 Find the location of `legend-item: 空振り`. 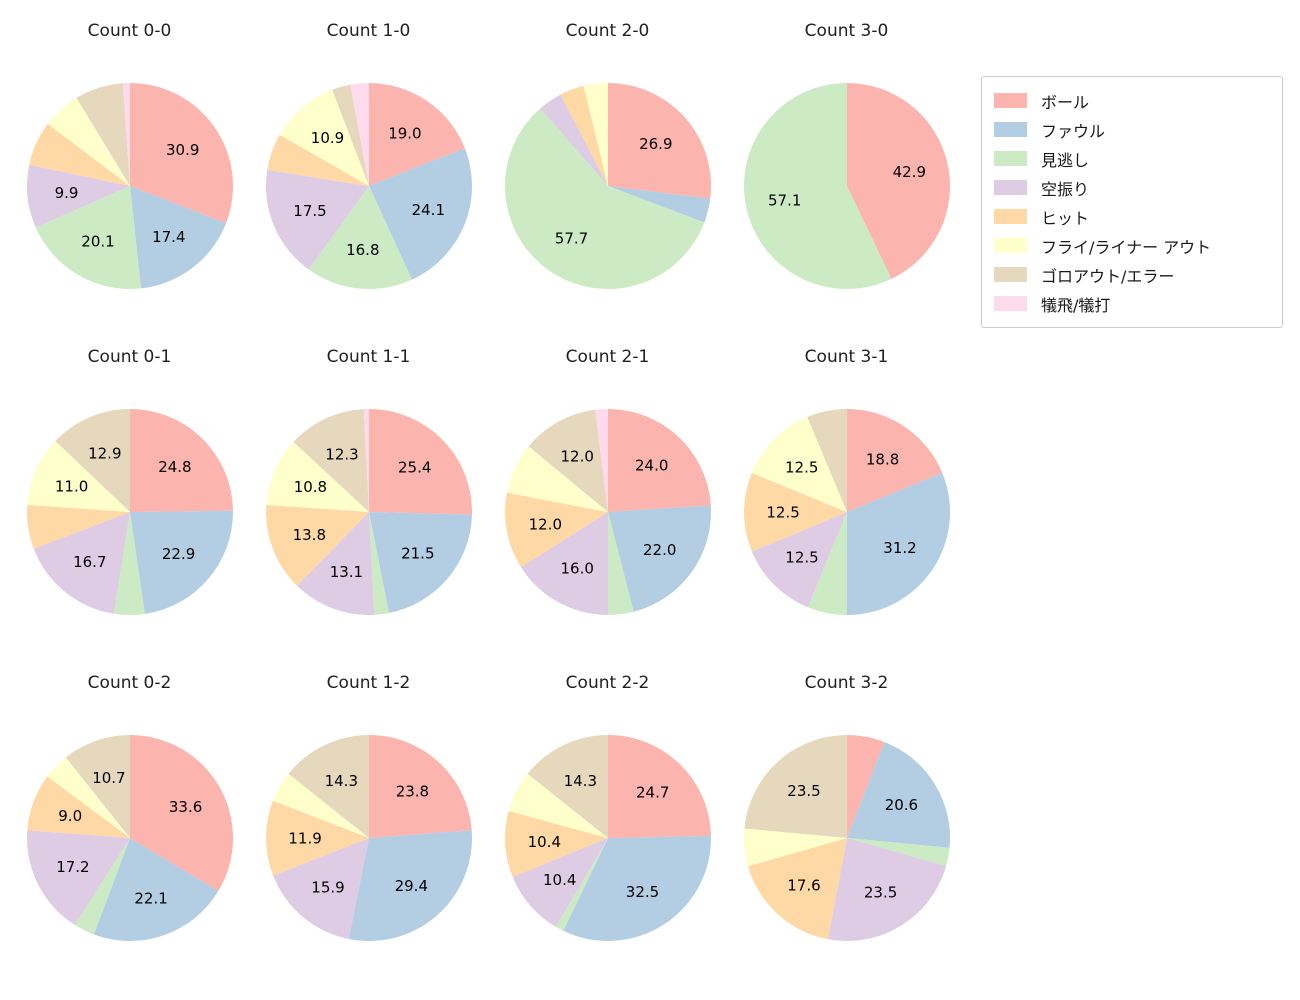

legend-item: 空振り is located at coordinates (1132, 187).